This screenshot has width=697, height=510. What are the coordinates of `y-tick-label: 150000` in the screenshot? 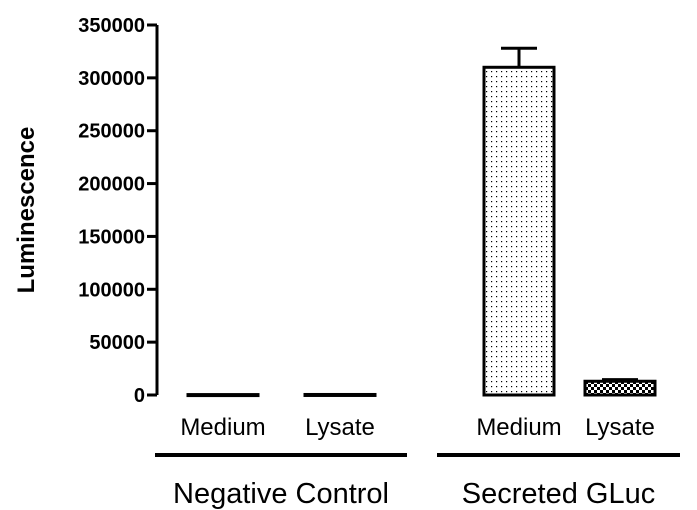 It's located at (111, 237).